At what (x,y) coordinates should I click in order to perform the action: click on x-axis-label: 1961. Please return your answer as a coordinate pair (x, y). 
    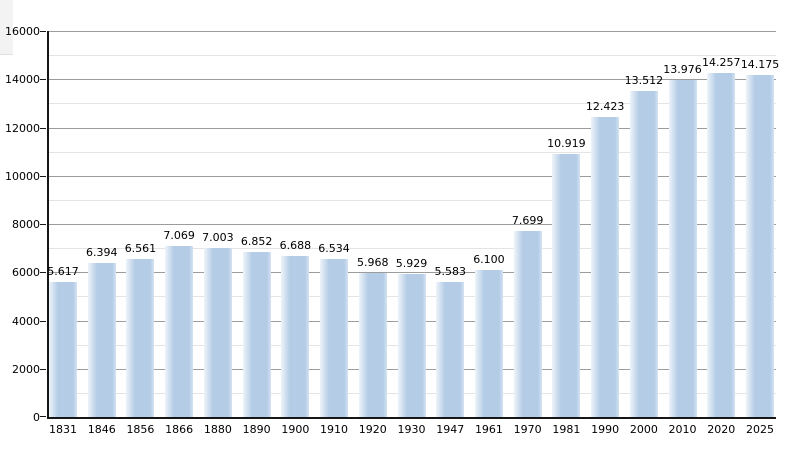
    Looking at the image, I should click on (488, 429).